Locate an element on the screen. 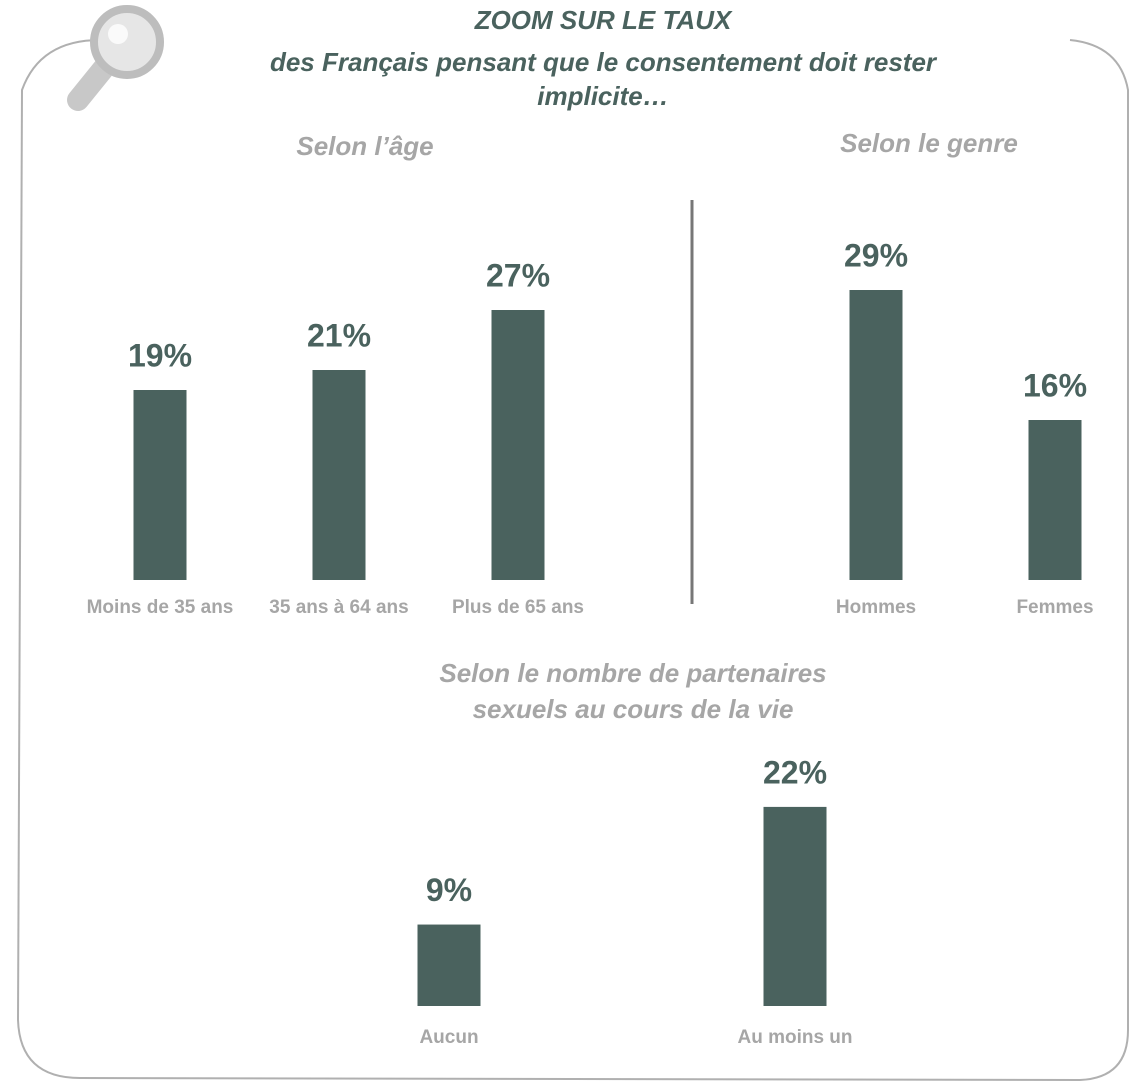 Image resolution: width=1129 pixels, height=1083 pixels. x-tick-label: Aucun is located at coordinates (448, 1037).